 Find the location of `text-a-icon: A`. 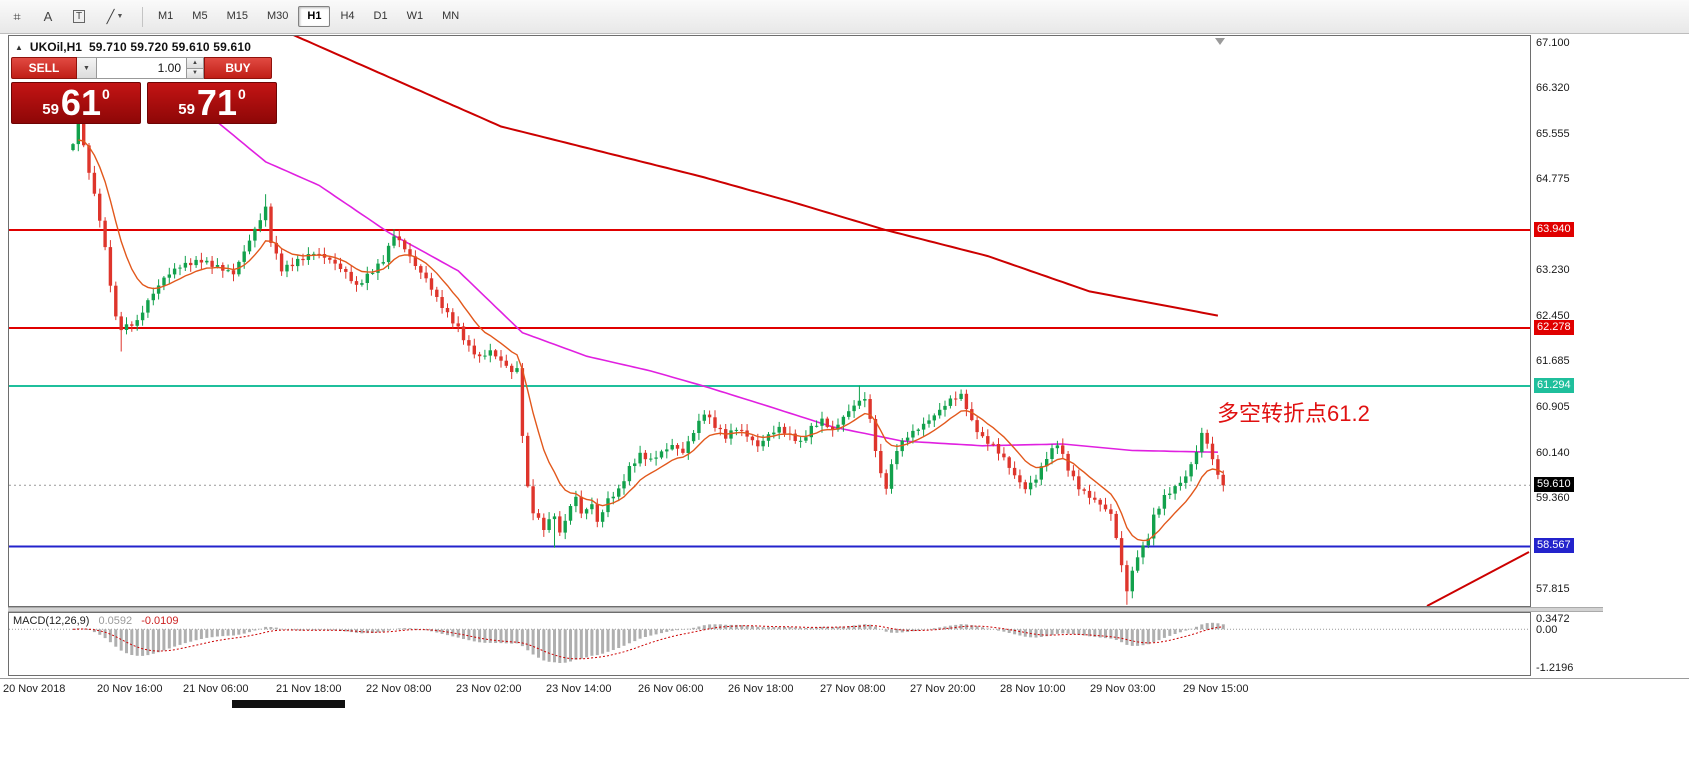

text-a-icon: A is located at coordinates (48, 17).